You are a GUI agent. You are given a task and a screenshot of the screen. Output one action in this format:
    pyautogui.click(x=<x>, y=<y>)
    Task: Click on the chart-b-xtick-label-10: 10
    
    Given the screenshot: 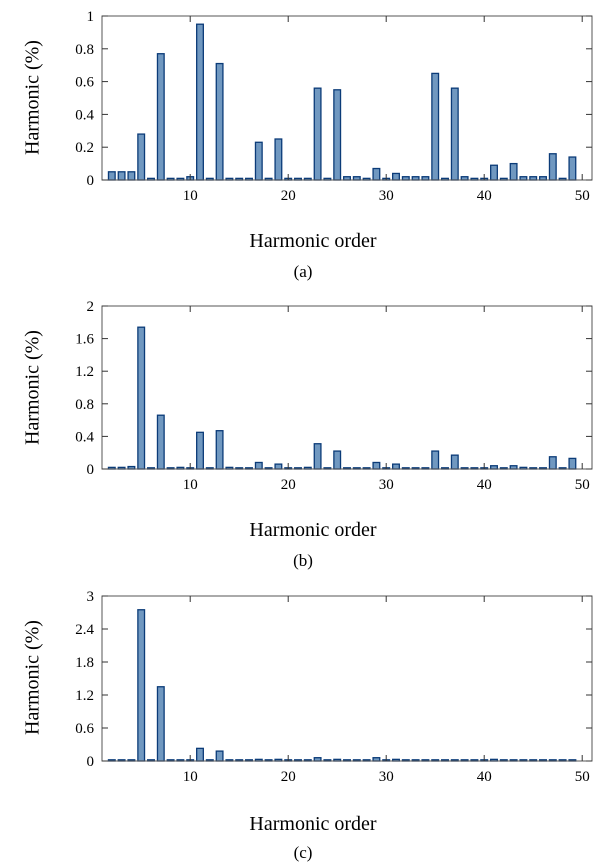 What is the action you would take?
    pyautogui.click(x=190, y=485)
    